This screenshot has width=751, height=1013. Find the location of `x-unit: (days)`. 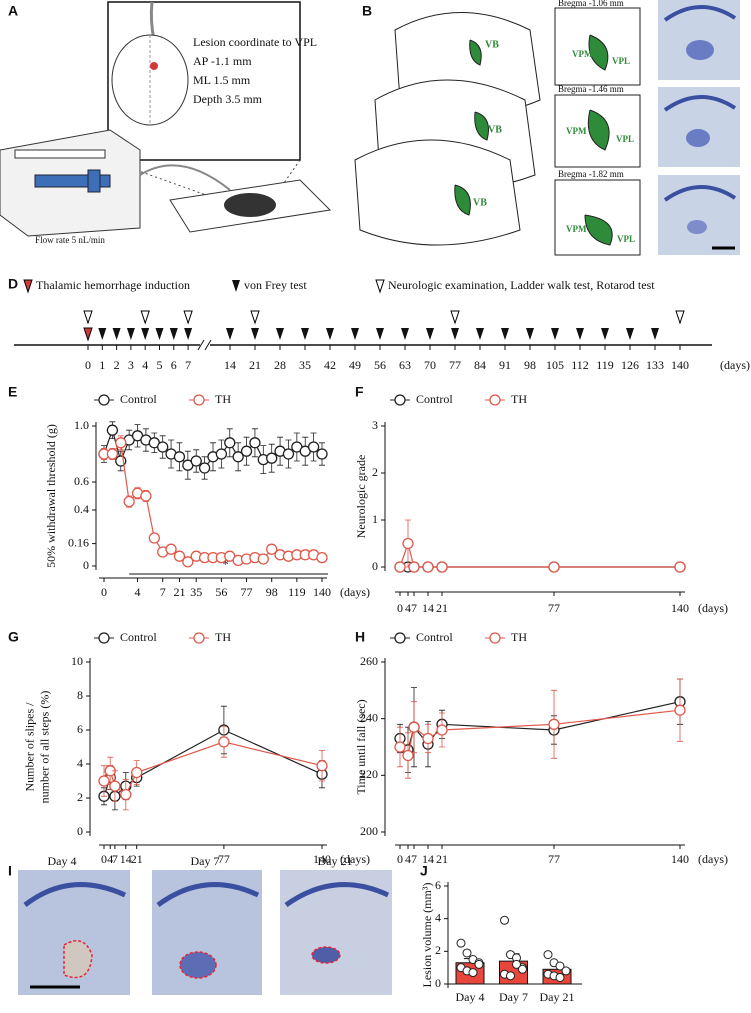

x-unit: (days) is located at coordinates (355, 859).